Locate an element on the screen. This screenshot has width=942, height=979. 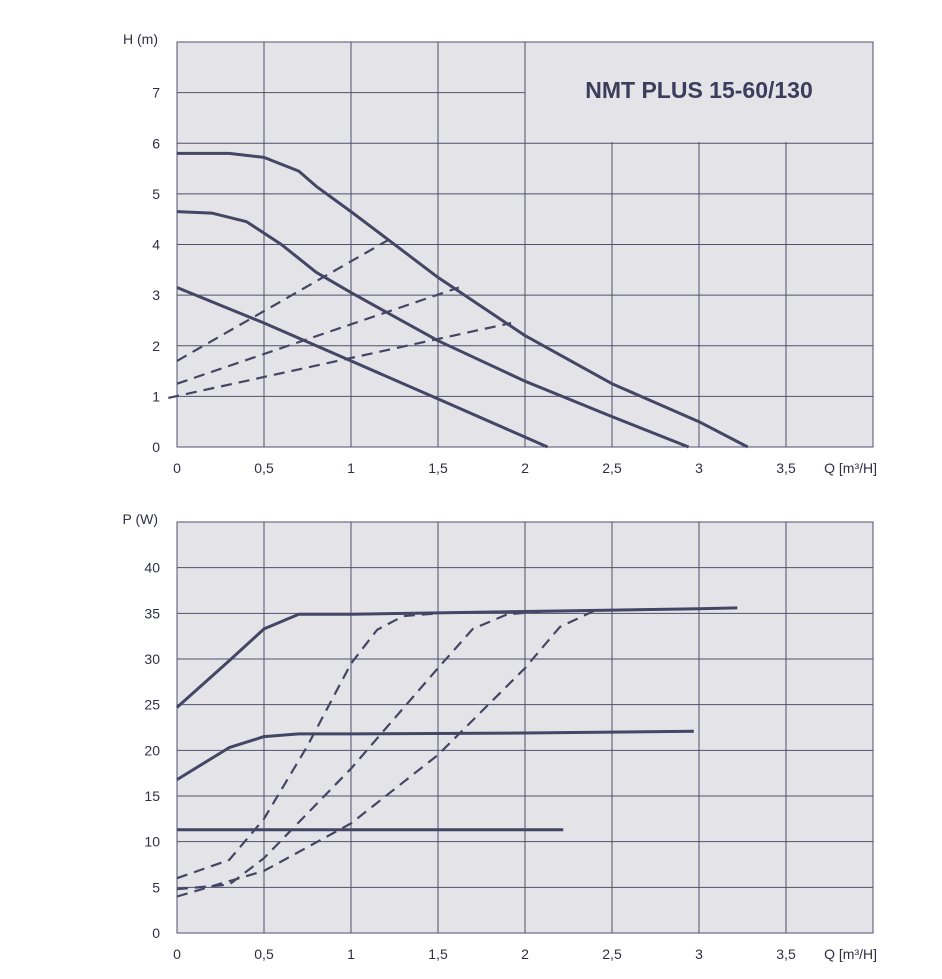
y-tick-label-8: 40 is located at coordinates (152, 568).